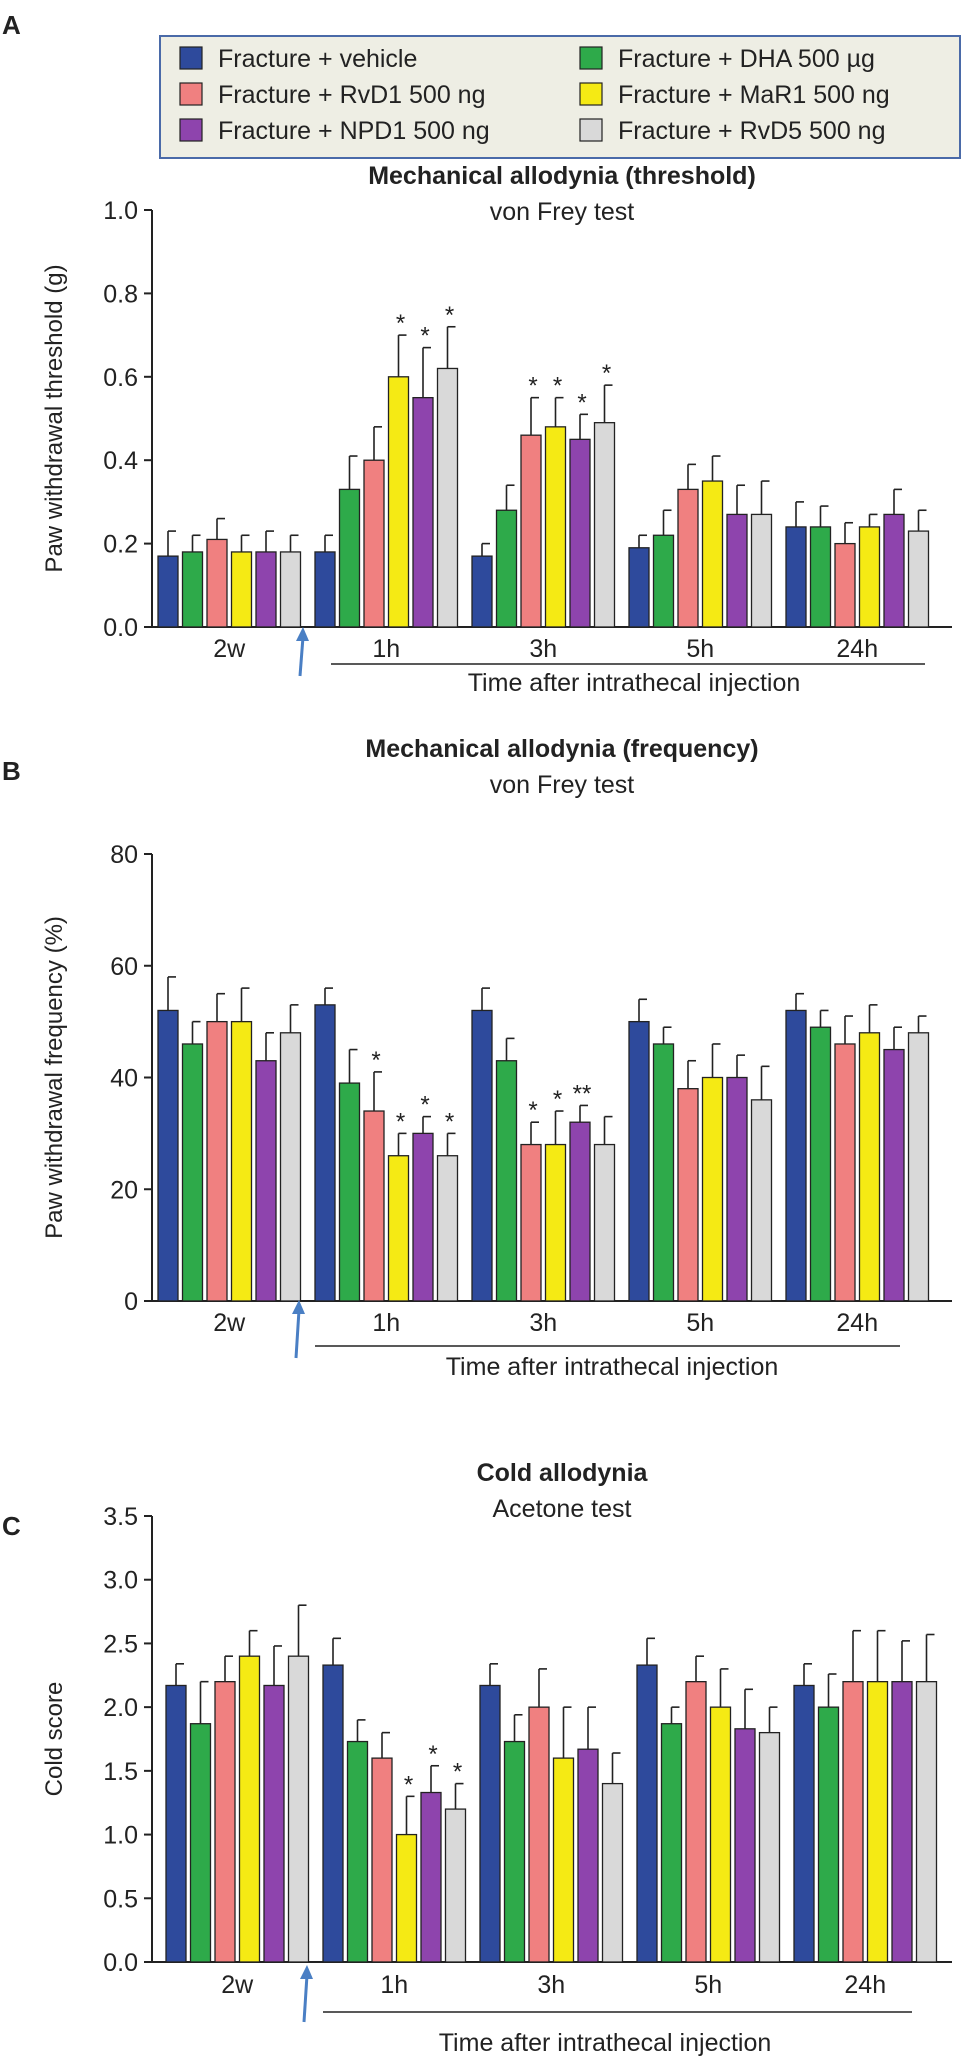 The image size is (961, 2060). I want to click on chart-title: Mechanical allodynia (frequency), so click(561, 749).